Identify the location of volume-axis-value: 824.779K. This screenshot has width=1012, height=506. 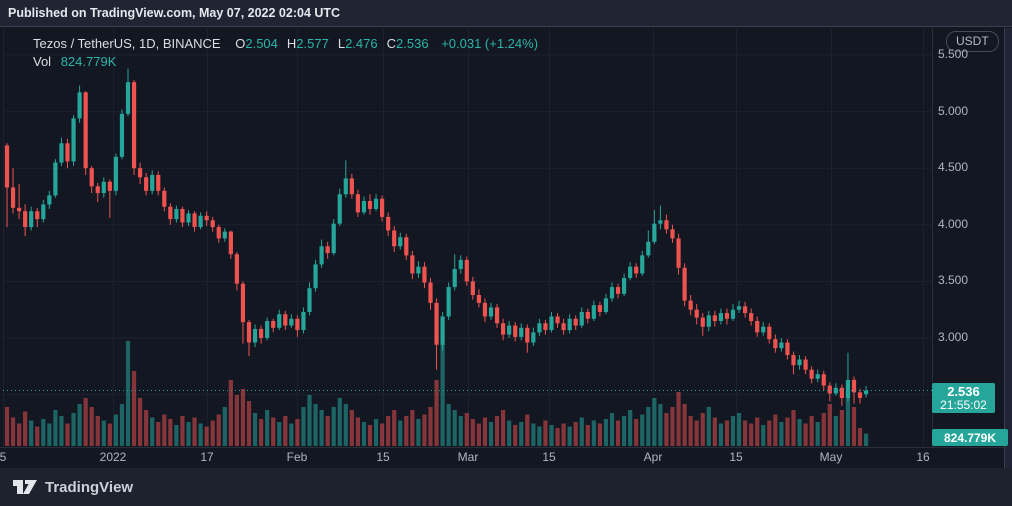
(970, 437).